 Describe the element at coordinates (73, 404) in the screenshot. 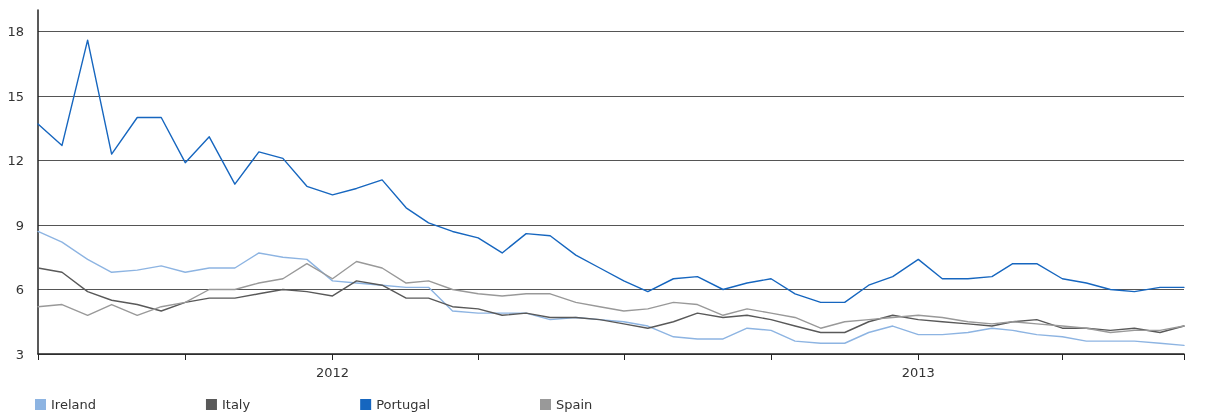

I see `legend-label: Ireland` at that location.